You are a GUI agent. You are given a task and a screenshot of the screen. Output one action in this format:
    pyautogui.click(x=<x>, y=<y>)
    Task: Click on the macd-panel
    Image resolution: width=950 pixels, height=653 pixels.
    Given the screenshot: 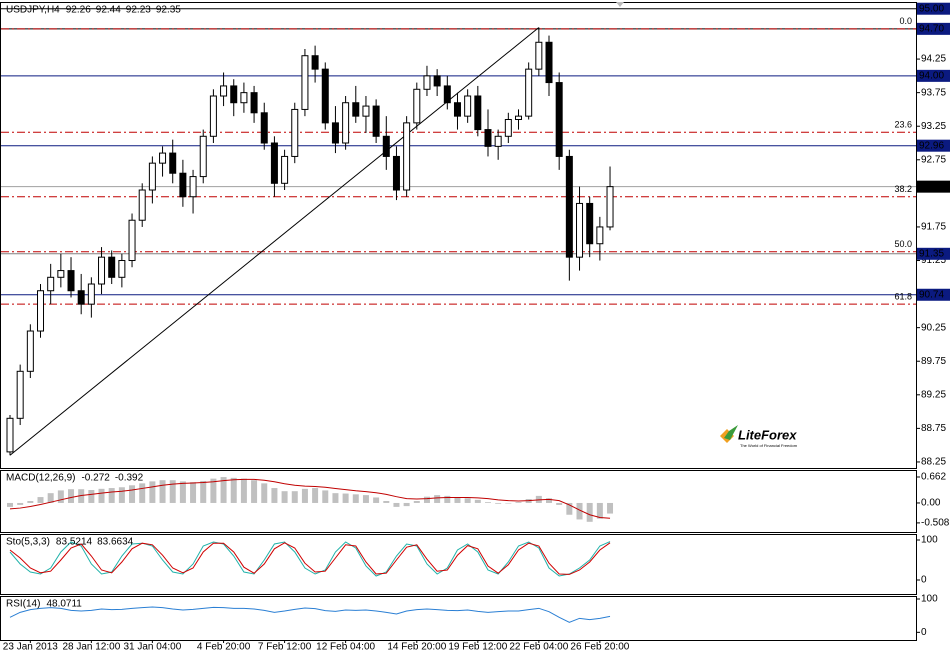 What is the action you would take?
    pyautogui.click(x=458, y=501)
    